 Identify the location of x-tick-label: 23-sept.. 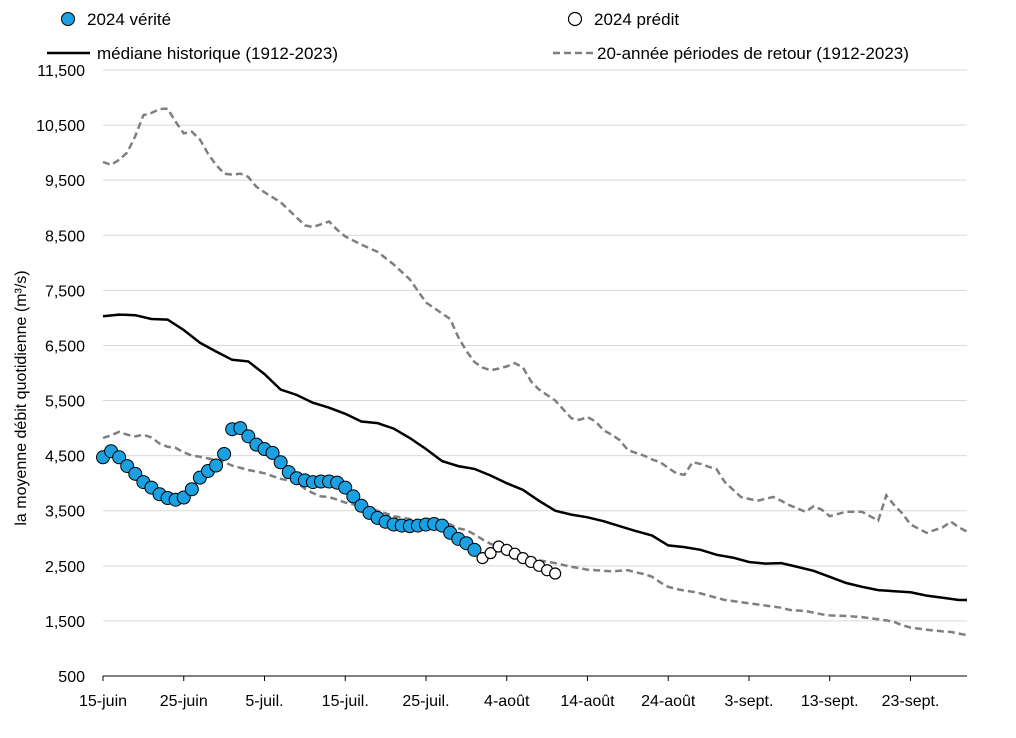
(911, 701).